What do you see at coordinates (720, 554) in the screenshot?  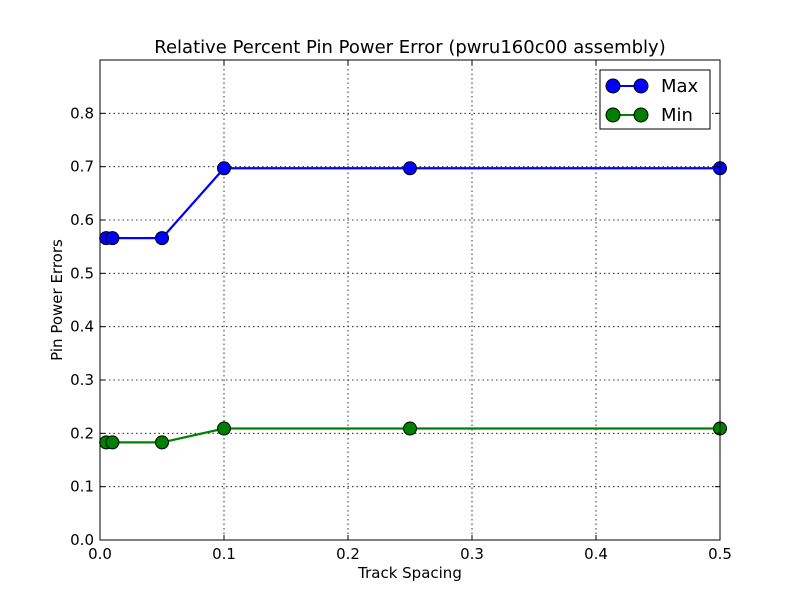 I see `x-tick-label: 0.5` at bounding box center [720, 554].